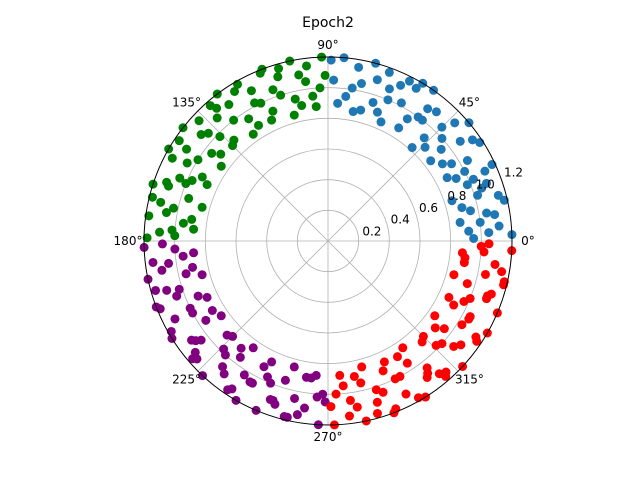  What do you see at coordinates (513, 173) in the screenshot?
I see `r-tick-label: 1.2` at bounding box center [513, 173].